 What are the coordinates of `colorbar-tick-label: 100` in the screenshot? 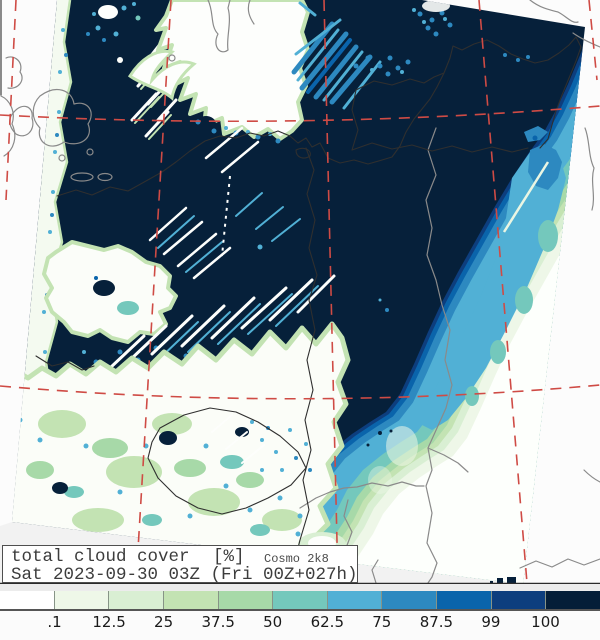 It's located at (545, 622).